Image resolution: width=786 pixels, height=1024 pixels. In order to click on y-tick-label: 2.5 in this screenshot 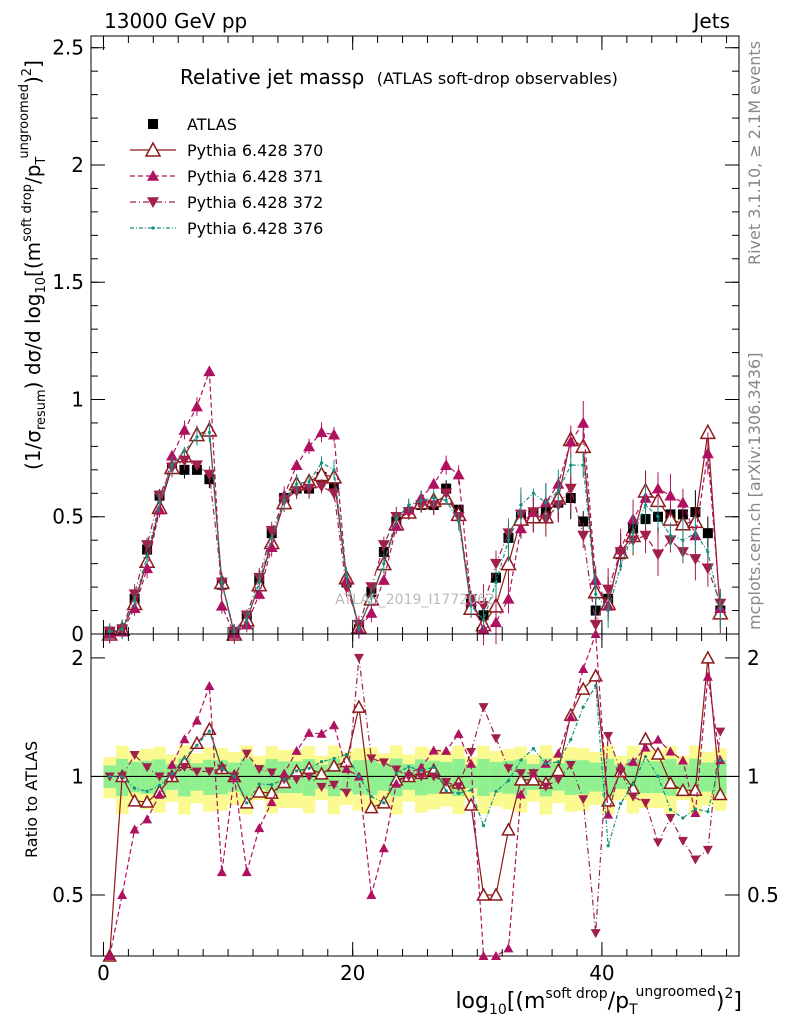, I will do `click(68, 48)`.